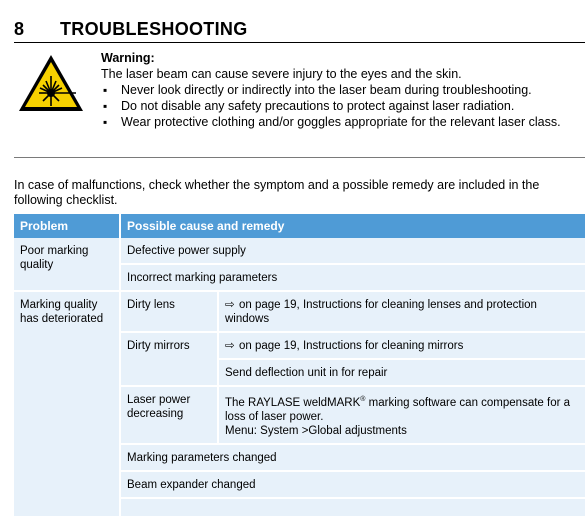  Describe the element at coordinates (67, 265) in the screenshot. I see `problem-cell: Poor marking quality` at that location.